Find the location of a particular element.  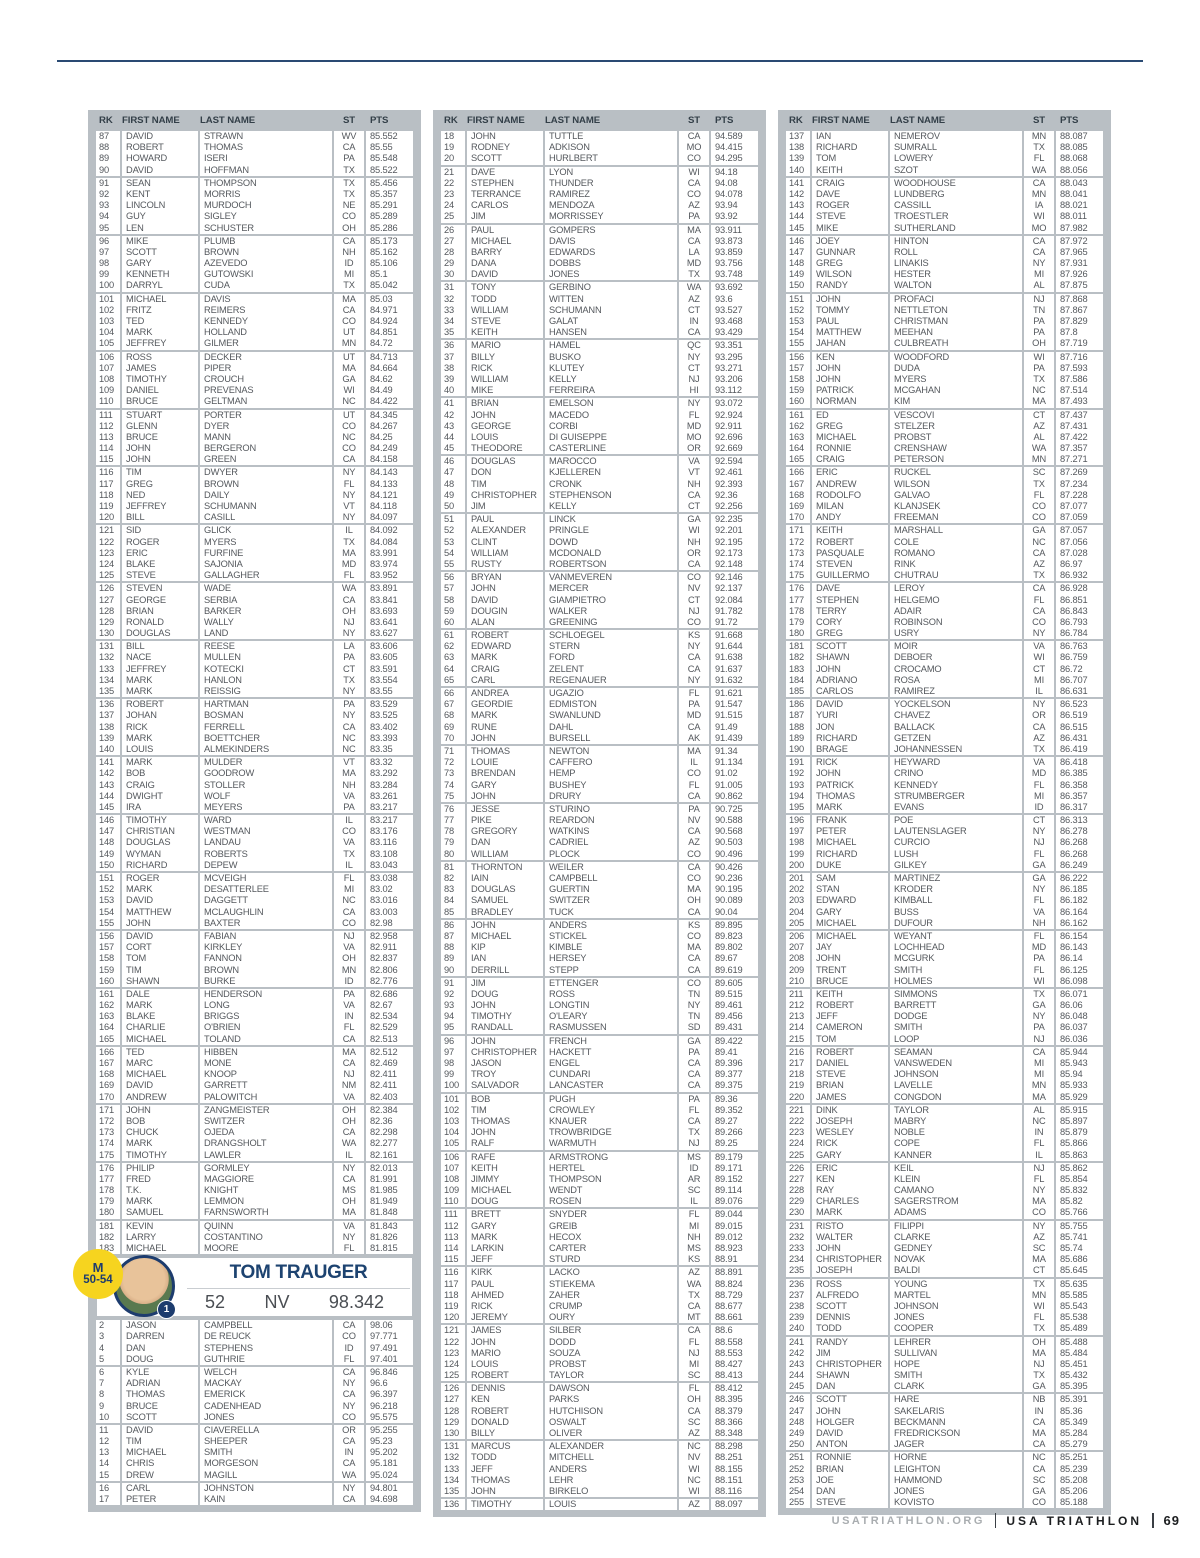

cell-pts: 86.06 is located at coordinates (1079, 1006).